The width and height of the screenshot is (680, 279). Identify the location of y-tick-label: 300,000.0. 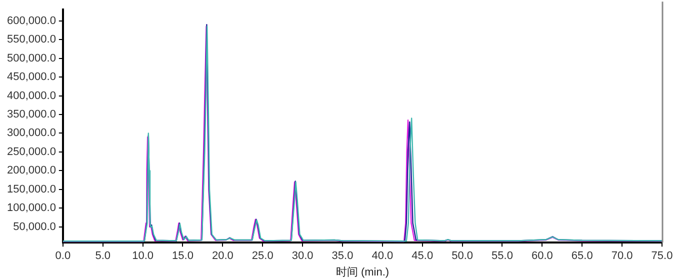
(31, 133).